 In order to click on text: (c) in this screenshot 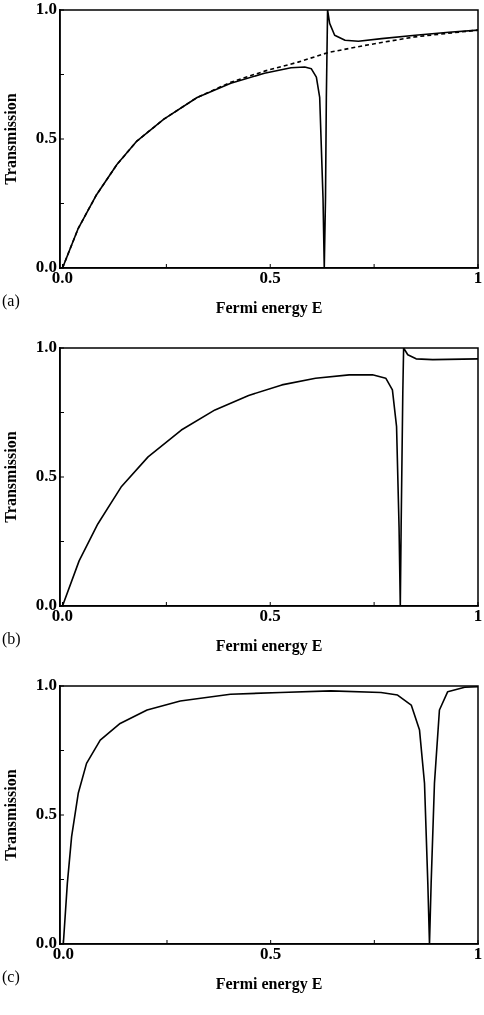, I will do `click(11, 977)`.